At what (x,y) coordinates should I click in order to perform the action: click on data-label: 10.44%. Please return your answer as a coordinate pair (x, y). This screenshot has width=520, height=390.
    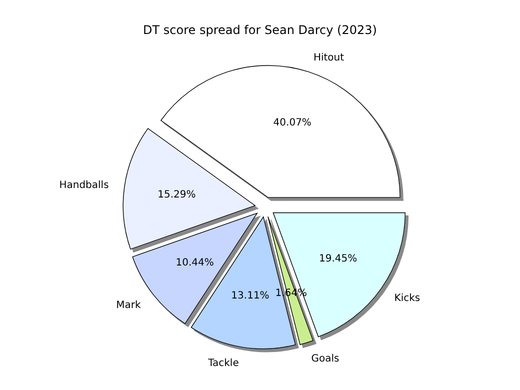
    Looking at the image, I should click on (195, 263).